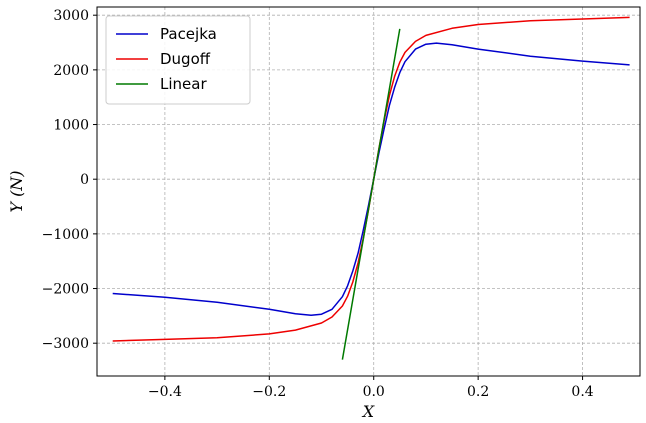 Image resolution: width=646 pixels, height=423 pixels. Describe the element at coordinates (582, 392) in the screenshot. I see `x-tick-label: 0.4` at that location.